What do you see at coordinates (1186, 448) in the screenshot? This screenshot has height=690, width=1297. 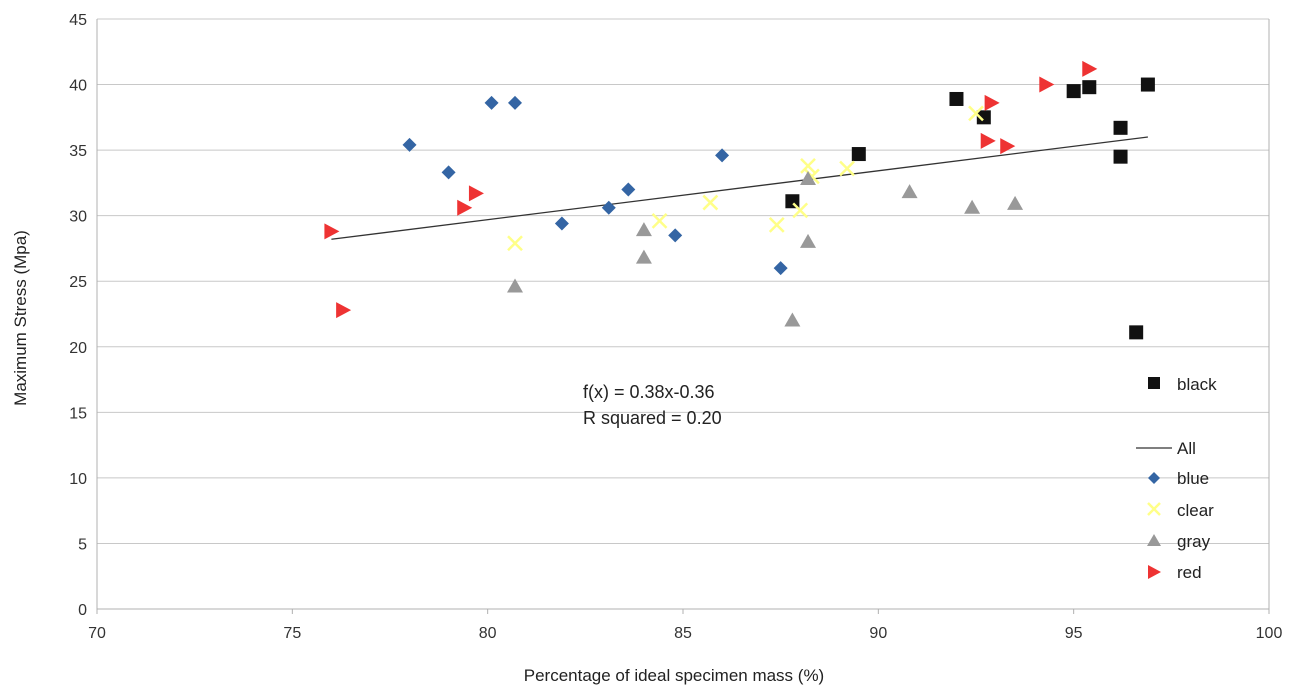 I see `legend-all-label: All` at bounding box center [1186, 448].